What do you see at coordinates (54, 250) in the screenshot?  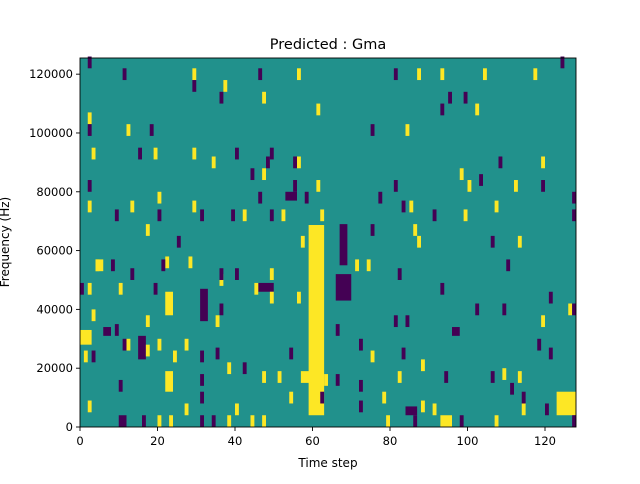 I see `y-axis-ticks: 0 20000 40000 60000 80000 100000 120000` at bounding box center [54, 250].